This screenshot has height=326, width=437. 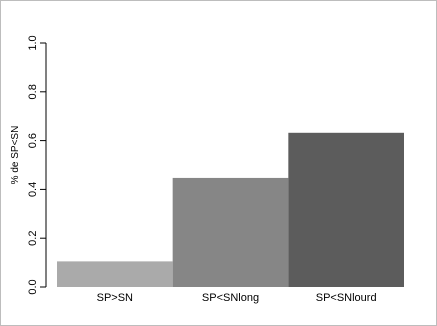 I want to click on x-tick-label: SP>SN, so click(x=115, y=298).